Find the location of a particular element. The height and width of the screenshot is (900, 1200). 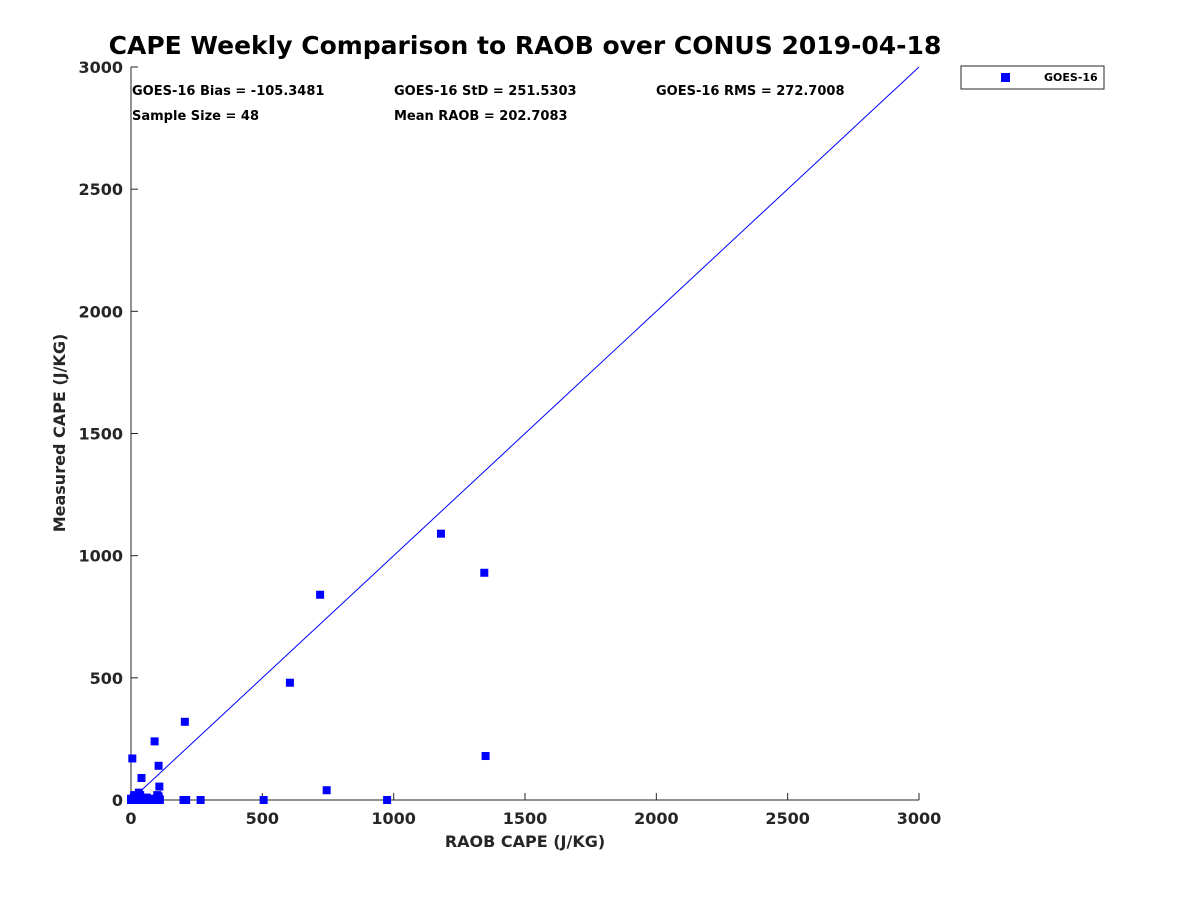

x-tick-label: 2000 is located at coordinates (656, 818).